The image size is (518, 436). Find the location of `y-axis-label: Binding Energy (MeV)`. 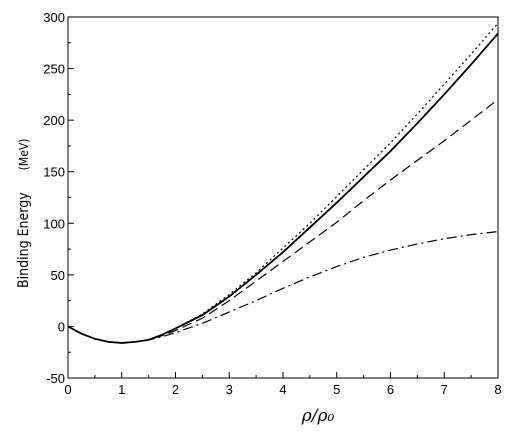

y-axis-label: Binding Energy (MeV) is located at coordinates (24, 213).